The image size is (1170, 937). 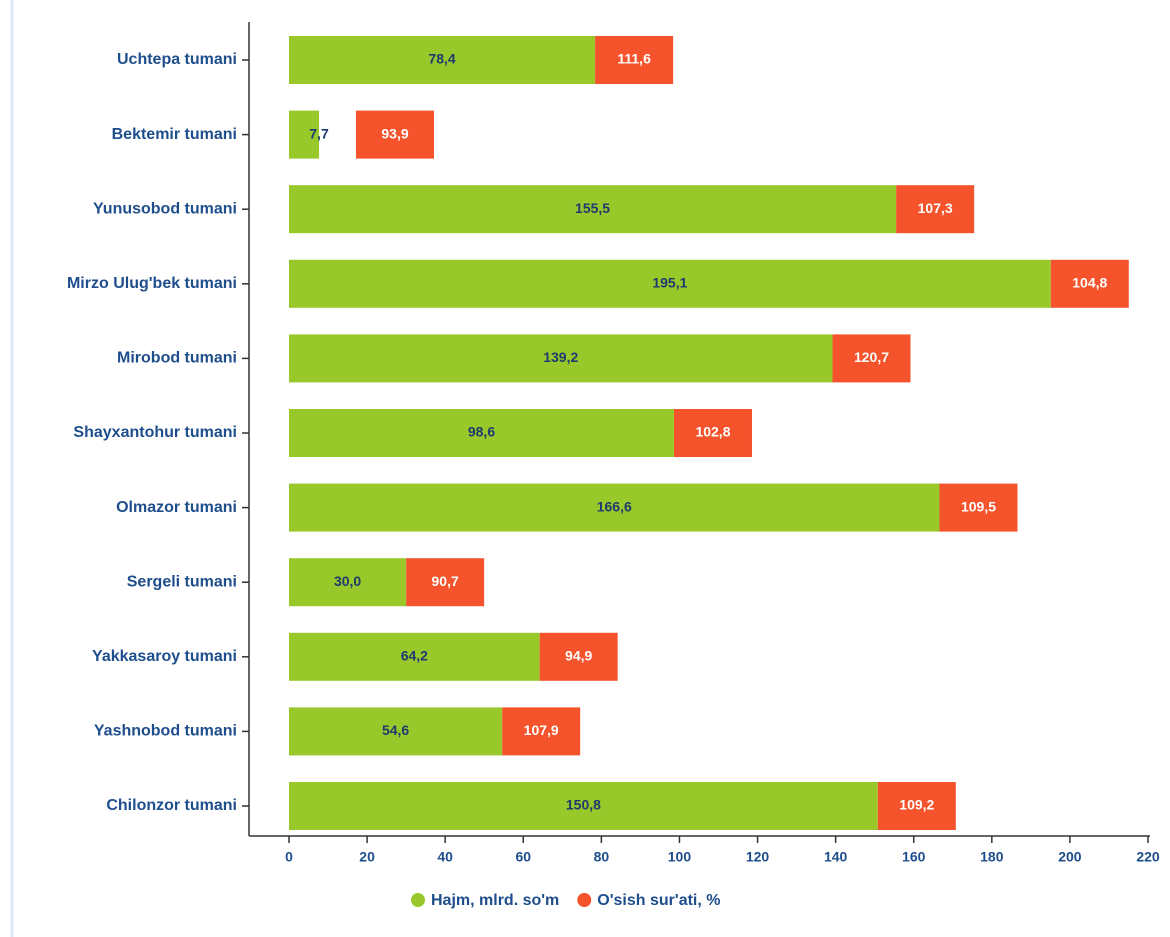 I want to click on bar-value-label: 155,5, so click(x=592, y=208).